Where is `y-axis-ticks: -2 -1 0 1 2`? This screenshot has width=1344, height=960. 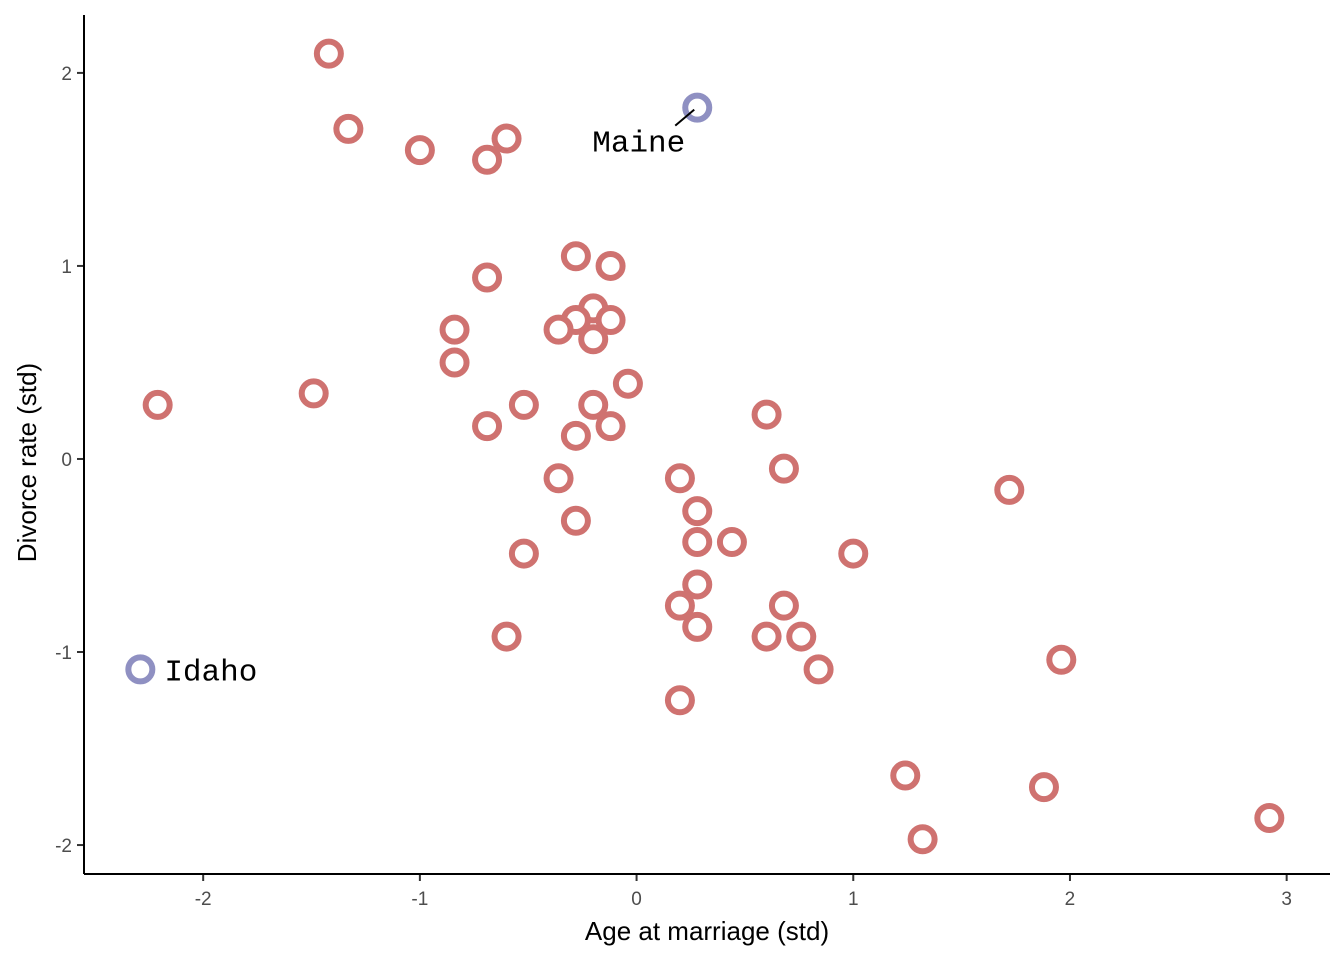 y-axis-ticks: -2 -1 0 1 2 is located at coordinates (69, 460).